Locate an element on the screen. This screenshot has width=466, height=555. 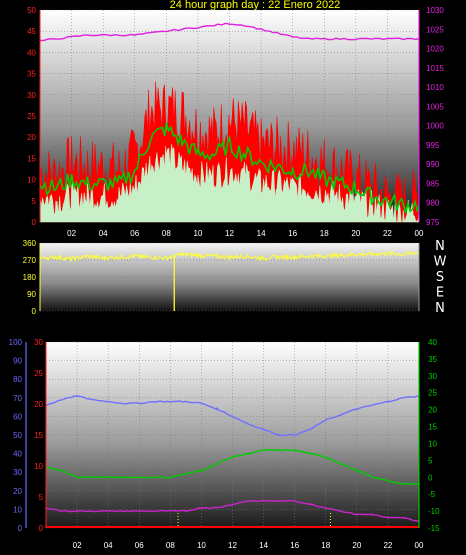
panel1-x-tick: 16 is located at coordinates (292, 233).